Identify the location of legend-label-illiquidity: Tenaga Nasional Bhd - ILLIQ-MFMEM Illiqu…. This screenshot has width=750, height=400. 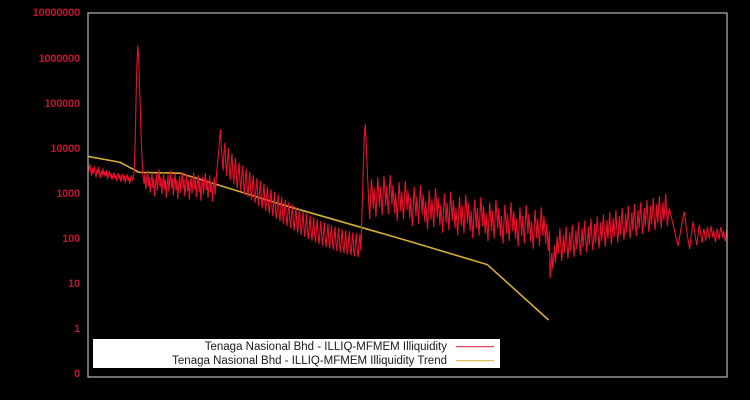
(325, 346).